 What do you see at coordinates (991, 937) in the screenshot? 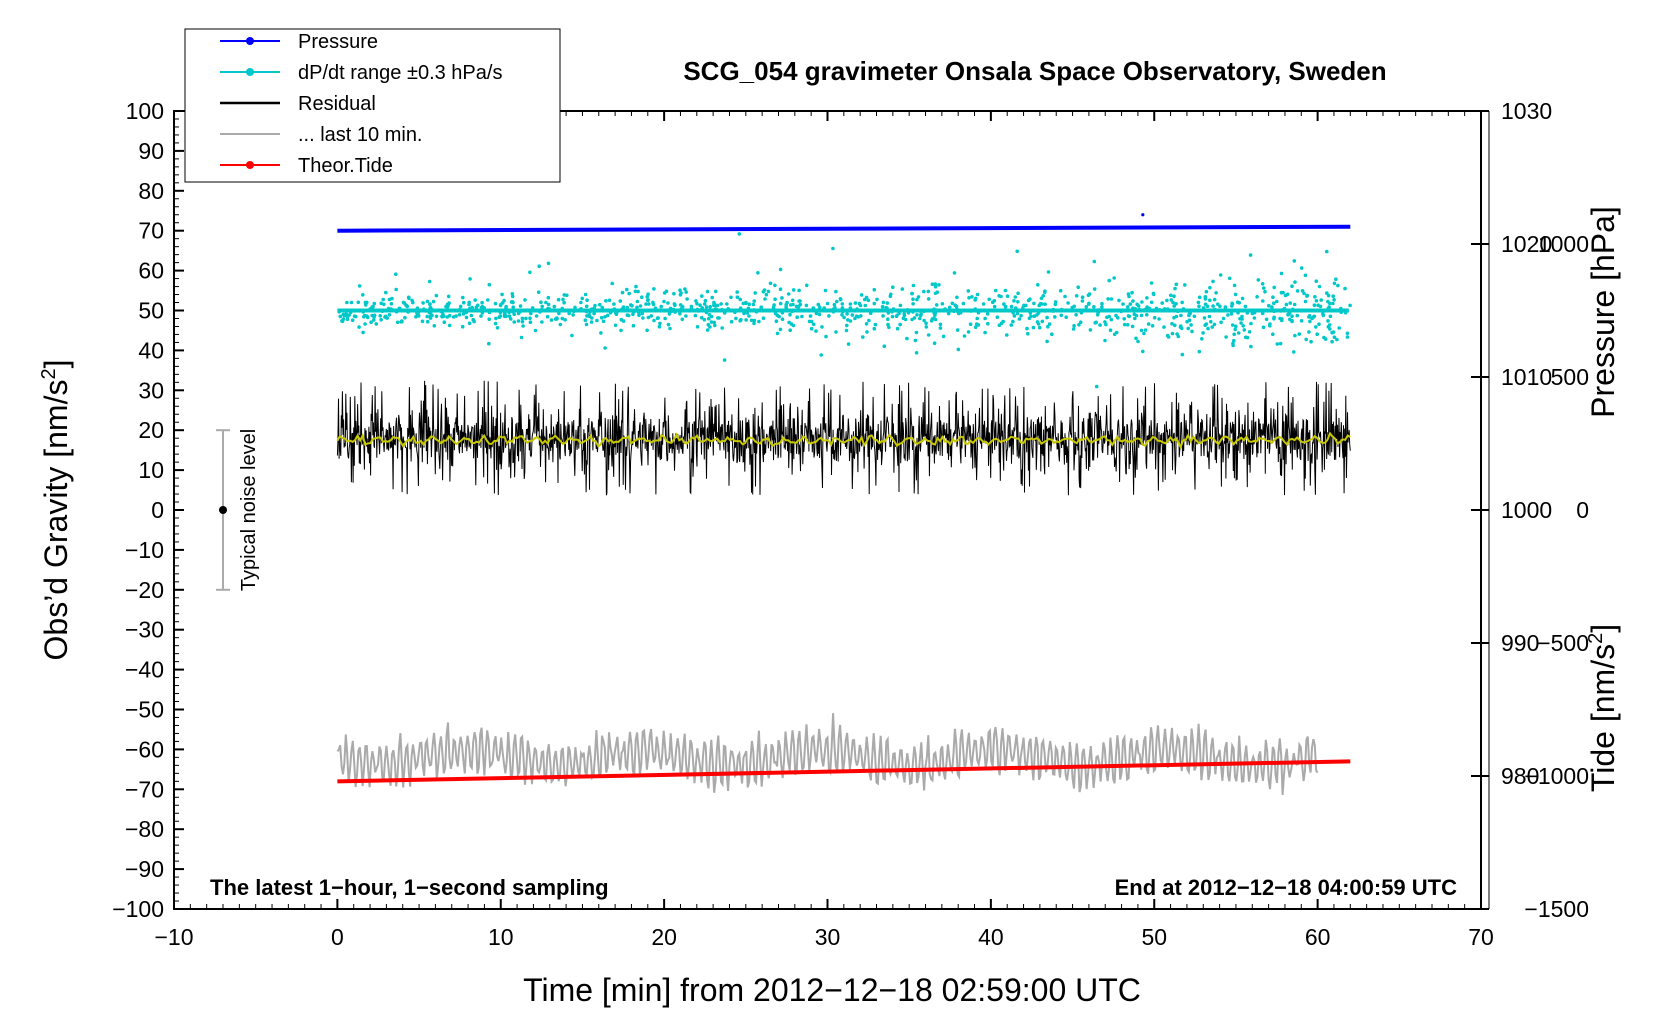
I see `x-tick-label: 40` at bounding box center [991, 937].